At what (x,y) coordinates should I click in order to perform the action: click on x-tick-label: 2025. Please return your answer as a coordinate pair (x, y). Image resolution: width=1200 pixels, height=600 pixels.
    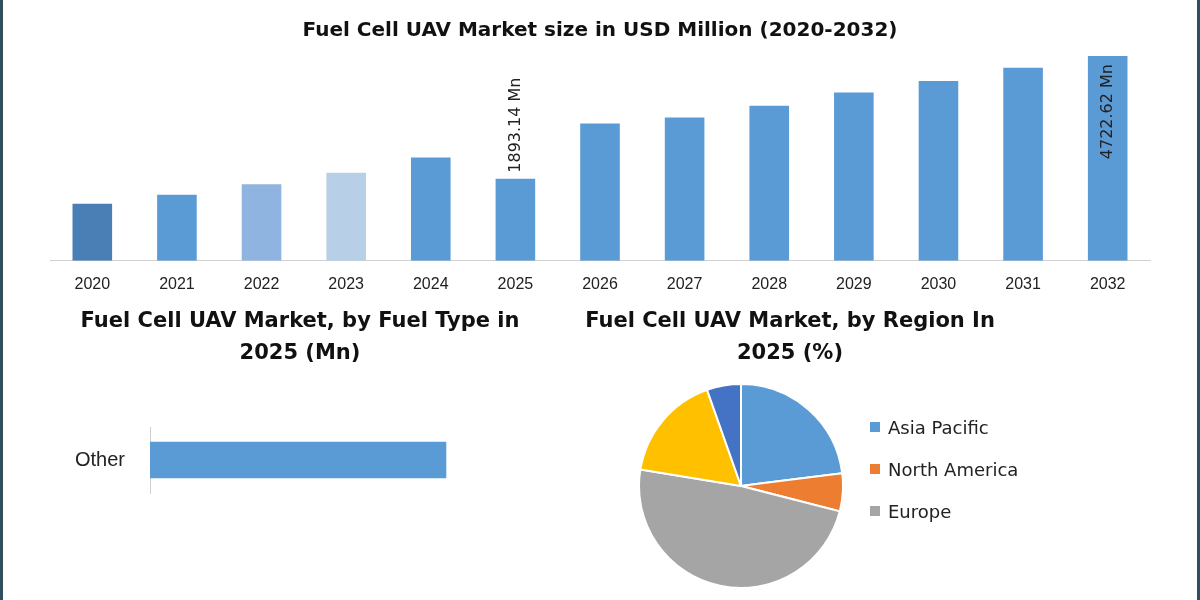
    Looking at the image, I should click on (515, 283).